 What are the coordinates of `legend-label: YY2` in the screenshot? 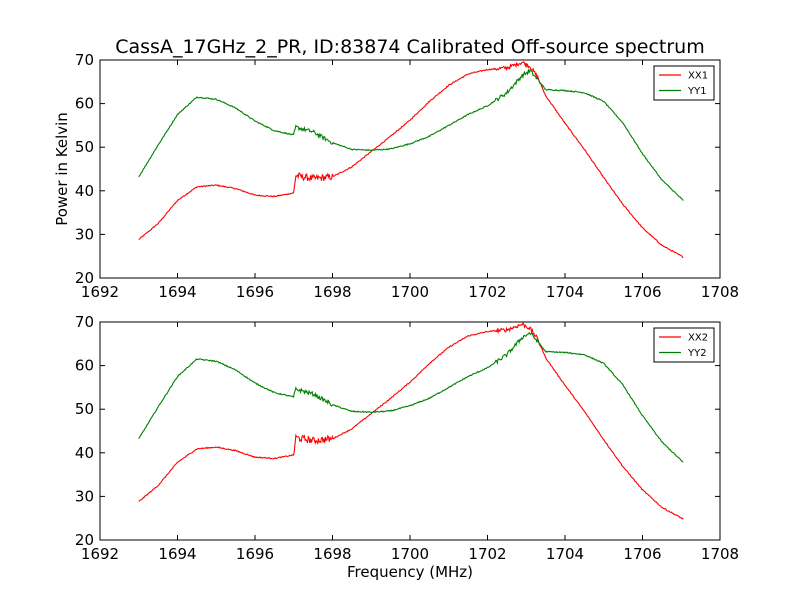 It's located at (697, 353).